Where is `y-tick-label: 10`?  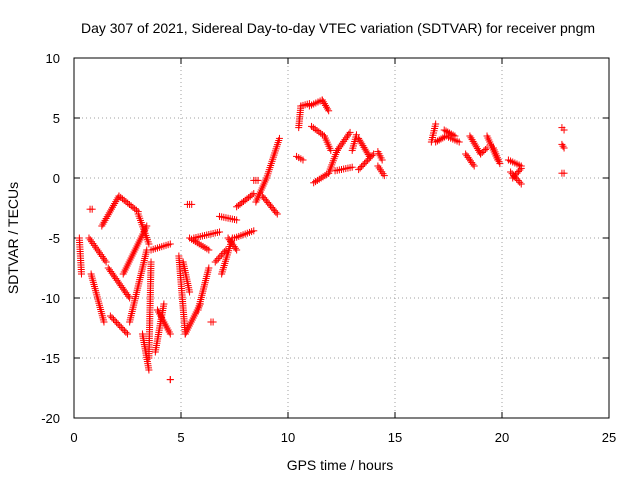
y-tick-label: 10 is located at coordinates (53, 58).